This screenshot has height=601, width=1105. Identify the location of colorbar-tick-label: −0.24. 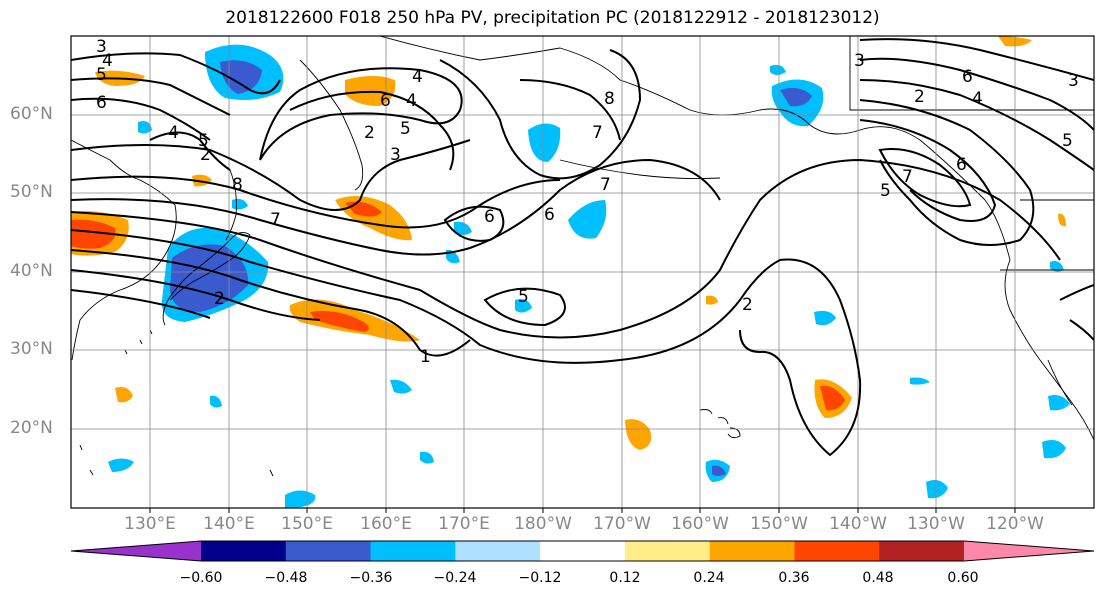
(455, 578).